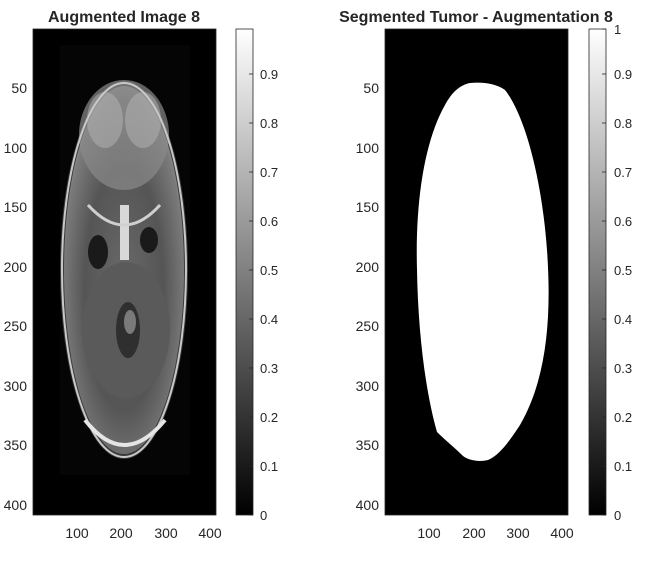  What do you see at coordinates (623, 466) in the screenshot?
I see `segmented-cbtick-0.1: 0.1` at bounding box center [623, 466].